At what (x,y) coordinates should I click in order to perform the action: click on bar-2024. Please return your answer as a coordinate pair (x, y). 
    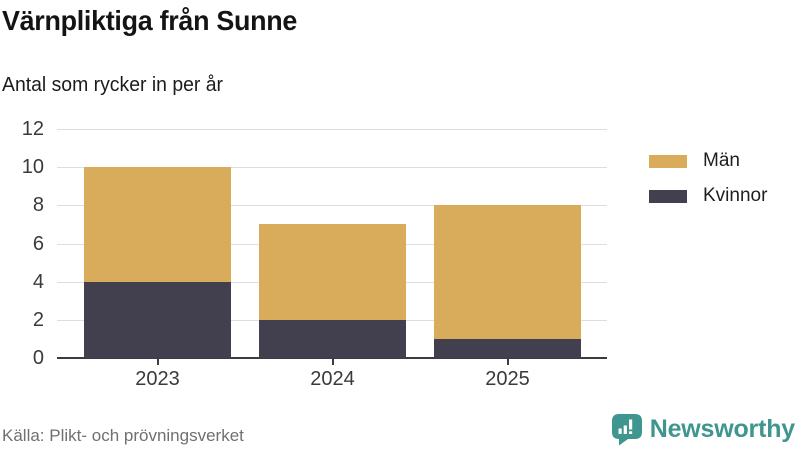
    Looking at the image, I should click on (332, 291).